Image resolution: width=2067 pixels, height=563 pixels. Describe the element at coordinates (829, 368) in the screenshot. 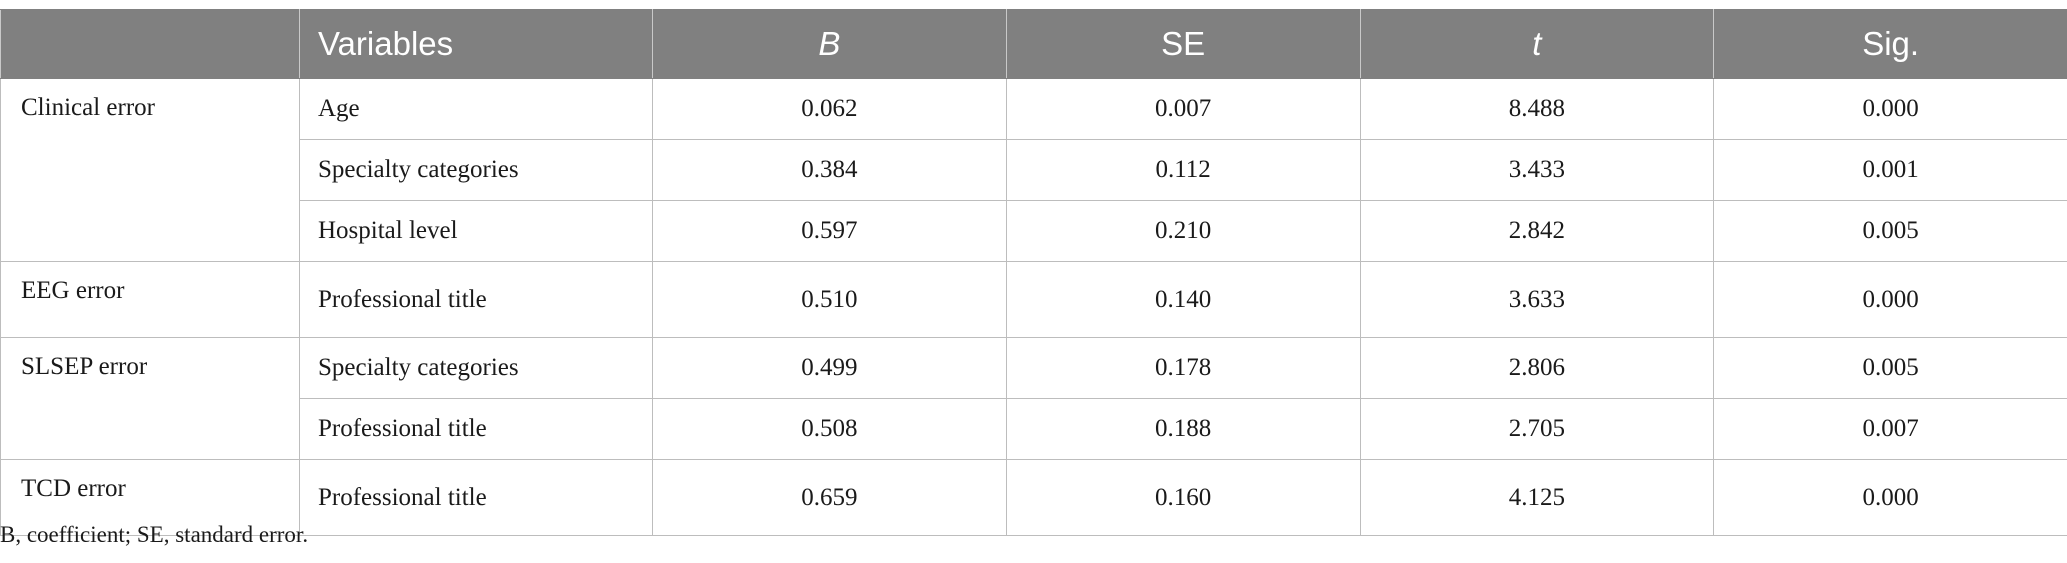

I see `b-cell: 0.499` at that location.